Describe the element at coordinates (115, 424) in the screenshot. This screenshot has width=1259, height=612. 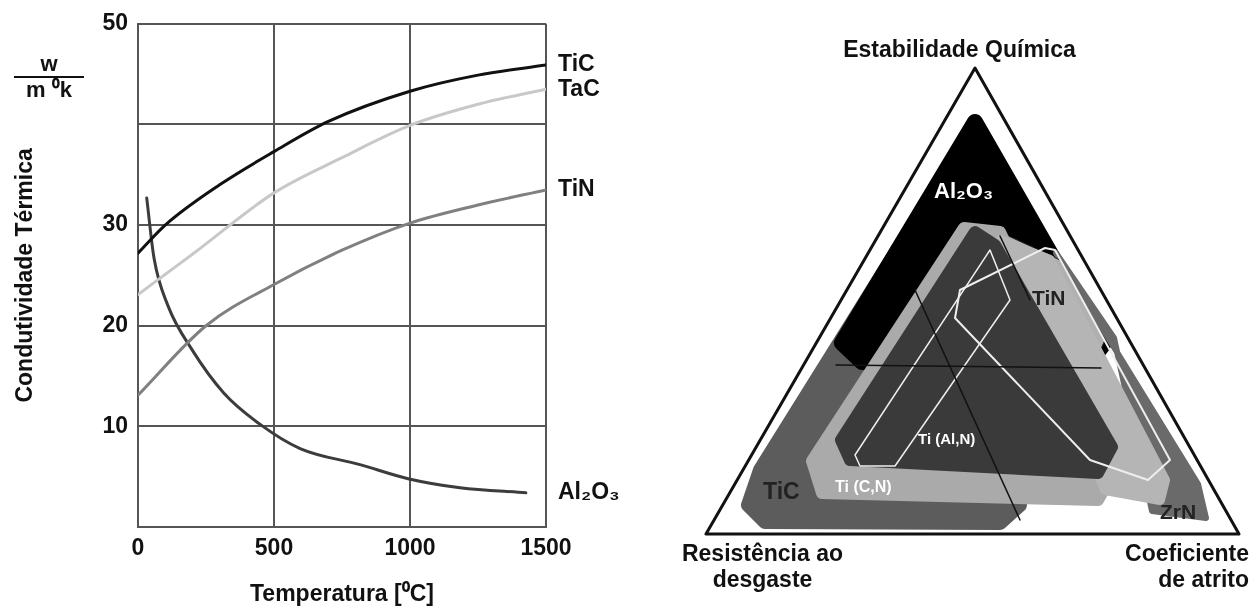
I see `y-tick-label: 10` at that location.